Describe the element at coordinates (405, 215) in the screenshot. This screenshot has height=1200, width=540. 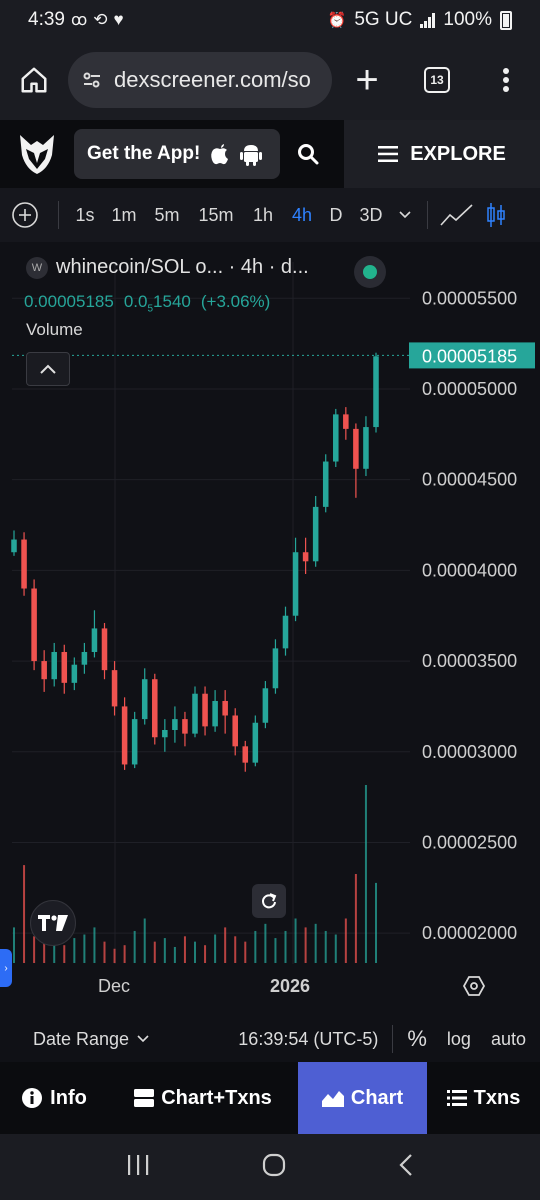
I see `more-intervals-button` at that location.